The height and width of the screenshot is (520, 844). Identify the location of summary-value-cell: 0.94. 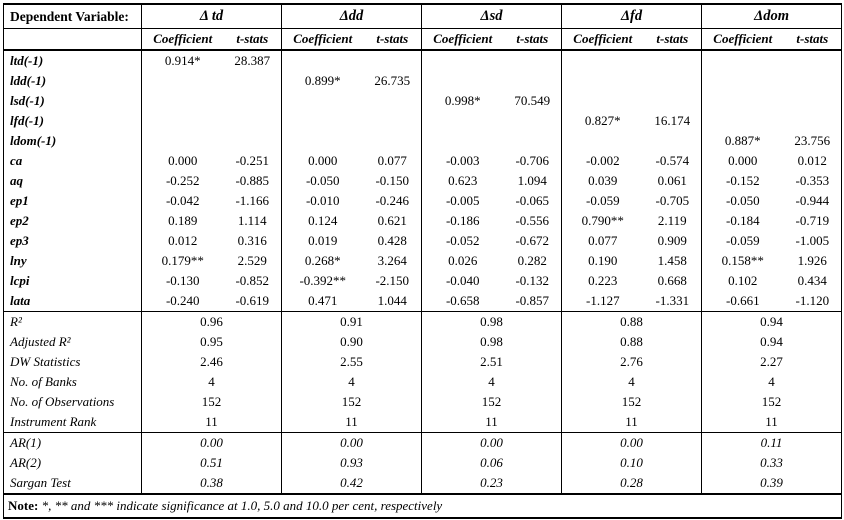
(771, 321).